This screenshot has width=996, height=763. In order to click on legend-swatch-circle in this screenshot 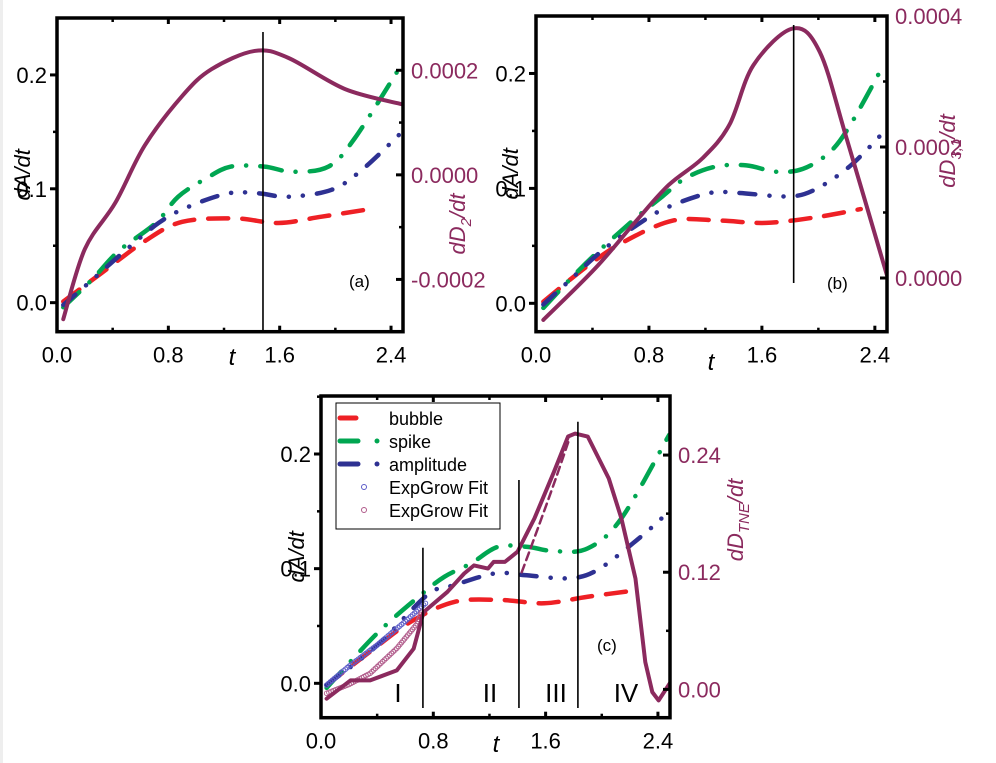, I will do `click(364, 487)`.